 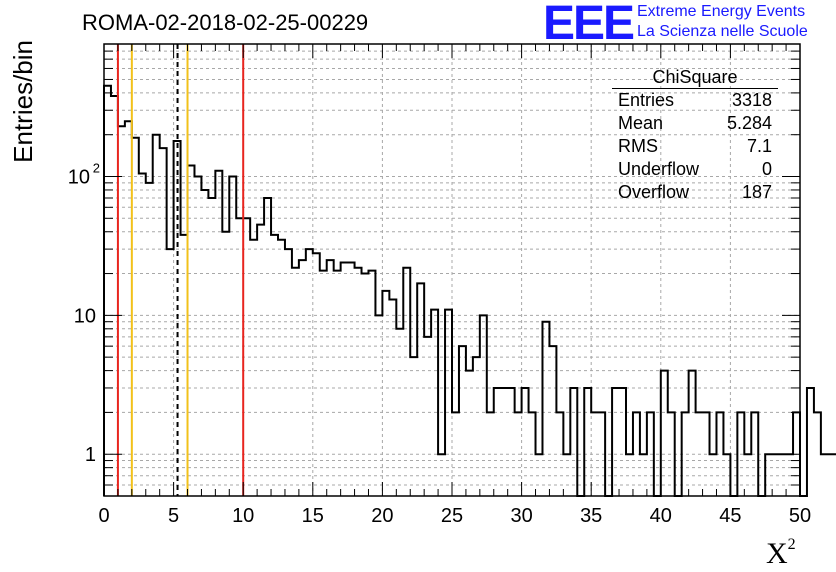 I want to click on stats-row-underflow: Underflow 0, so click(x=701, y=169).